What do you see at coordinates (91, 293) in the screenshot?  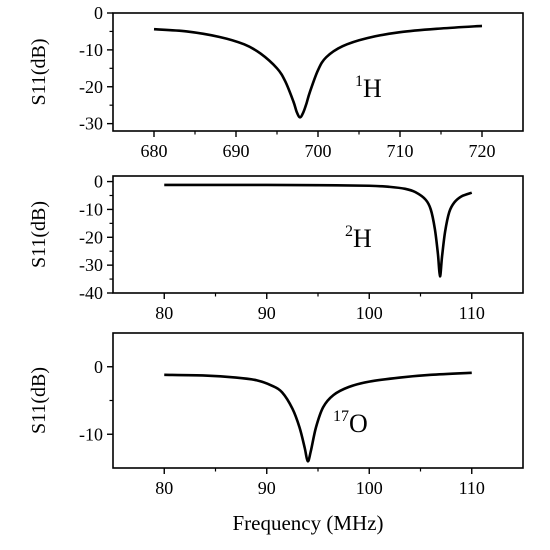 I see `y-tick-label: -40` at bounding box center [91, 293].